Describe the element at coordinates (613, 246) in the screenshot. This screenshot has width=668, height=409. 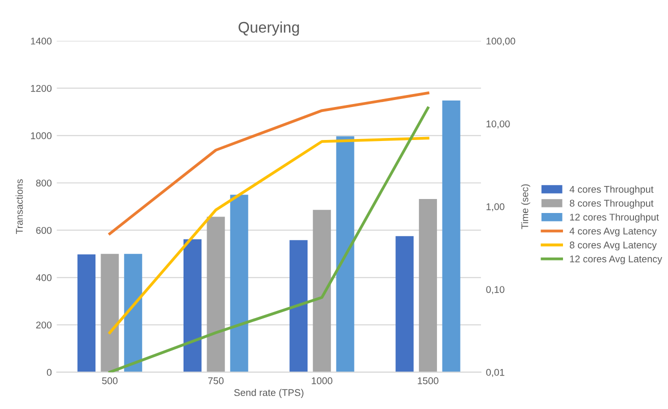
I see `legend-label: 8 cores Avg Latency` at that location.